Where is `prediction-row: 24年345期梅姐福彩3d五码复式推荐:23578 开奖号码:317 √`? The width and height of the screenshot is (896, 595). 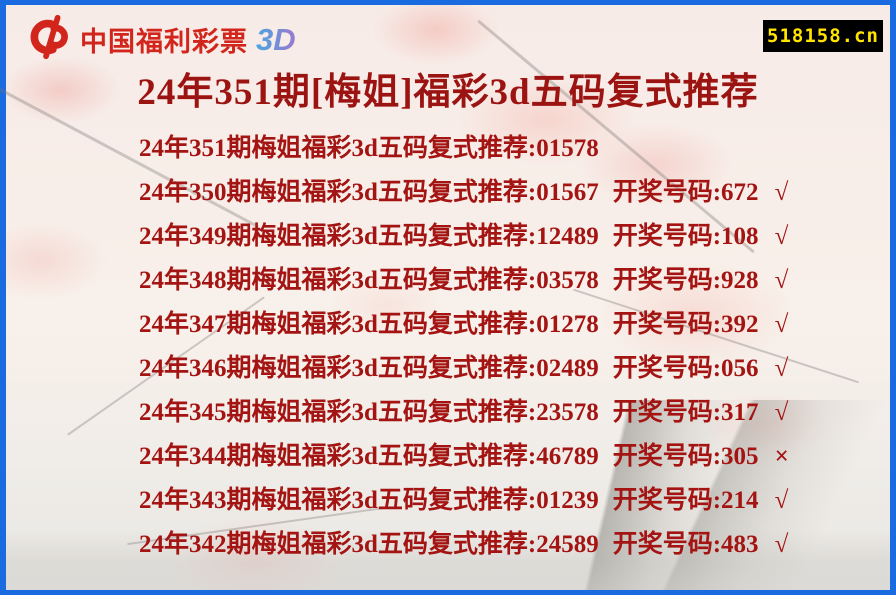 prediction-row: 24年345期梅姐福彩3d五码复式推荐:23578 开奖号码:317 √ is located at coordinates (504, 413).